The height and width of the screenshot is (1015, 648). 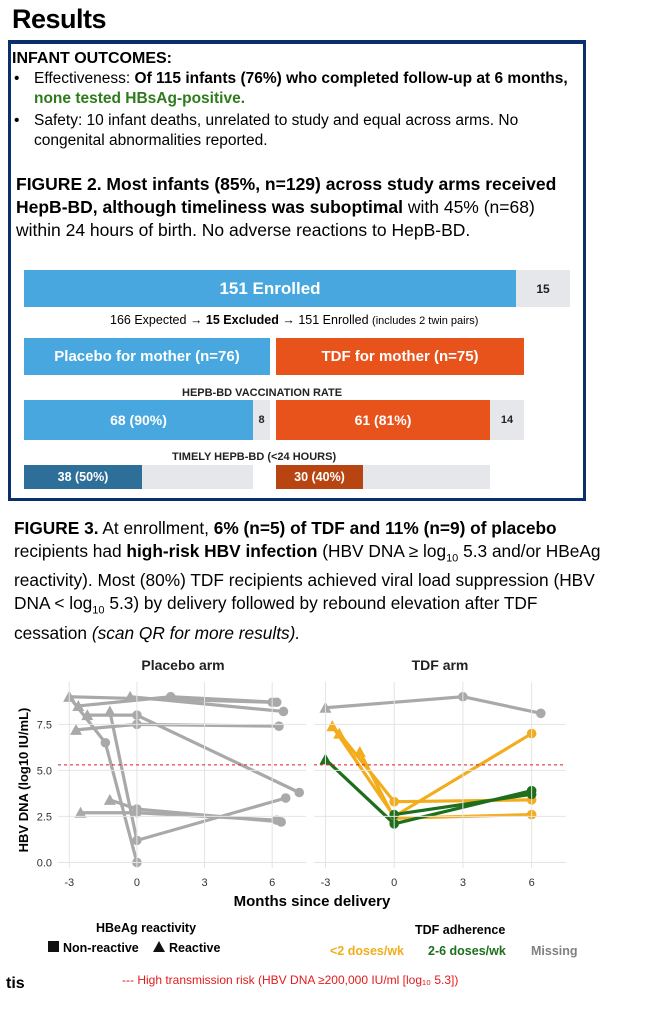 What do you see at coordinates (147, 356) in the screenshot?
I see `placebo-arm-bar: Placebo for mother (n=76)` at bounding box center [147, 356].